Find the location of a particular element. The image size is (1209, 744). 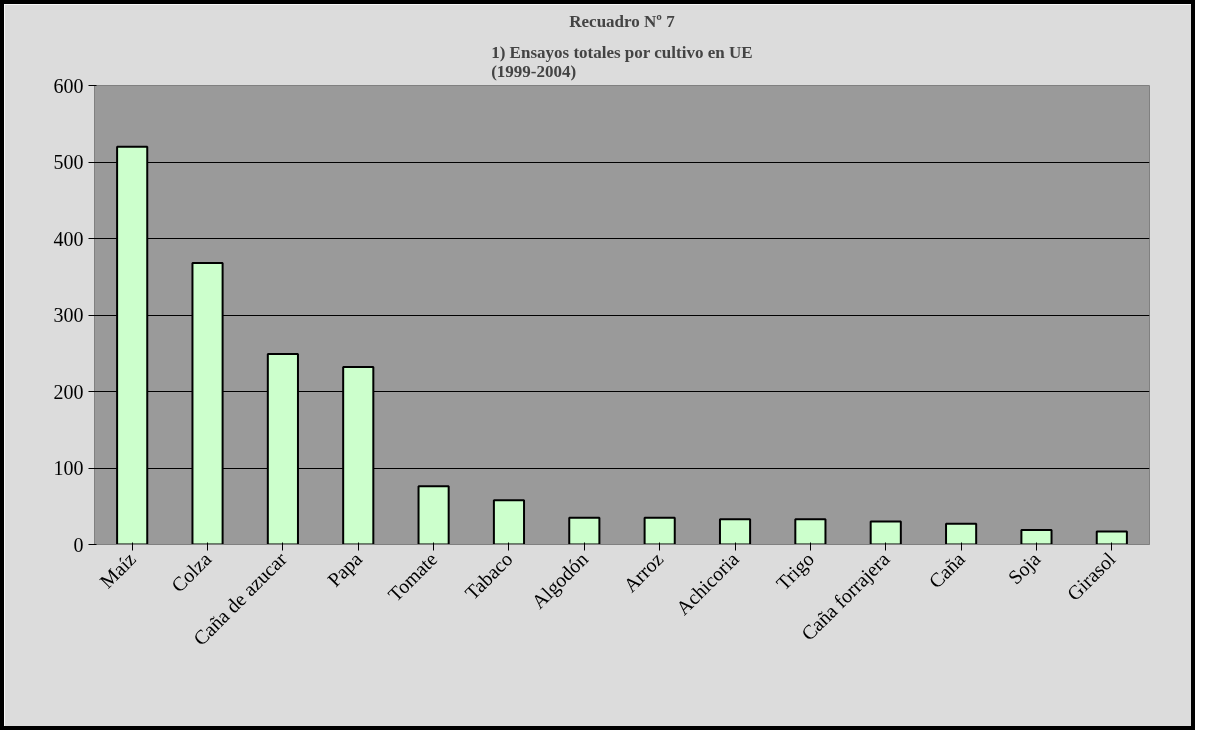

y-tick-label: 300 is located at coordinates (68, 315).